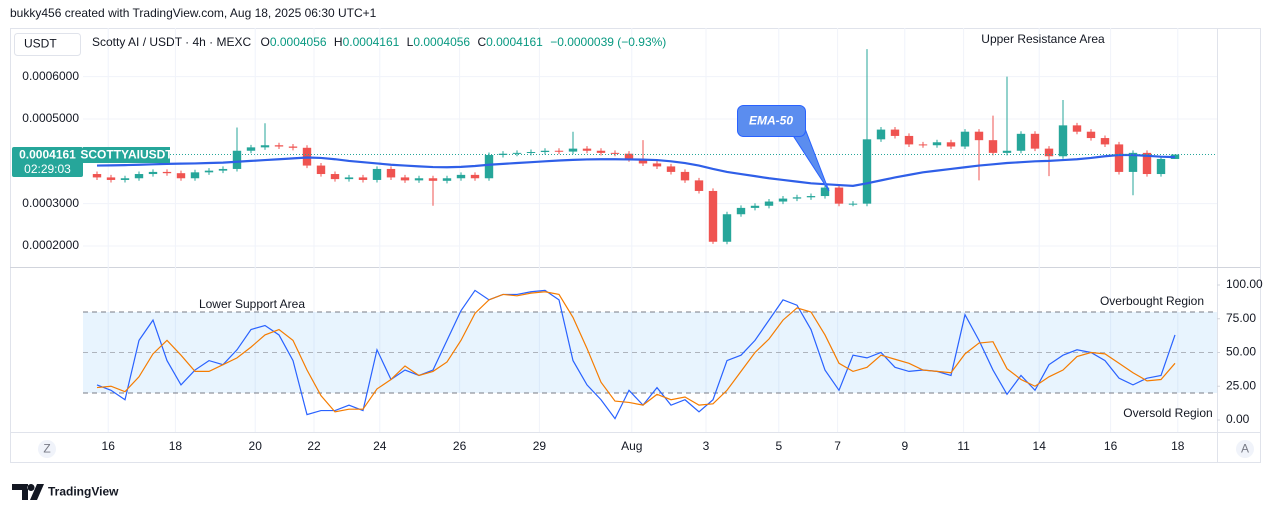 The height and width of the screenshot is (522, 1281). Describe the element at coordinates (380, 446) in the screenshot. I see `x-tick-label: 24` at that location.